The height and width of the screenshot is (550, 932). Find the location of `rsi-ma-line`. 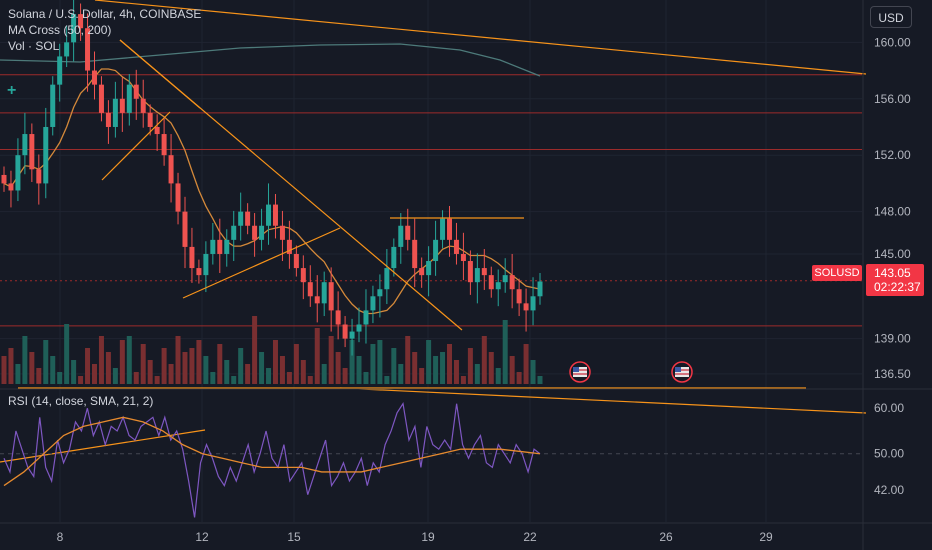

rsi-ma-line is located at coordinates (272, 451).